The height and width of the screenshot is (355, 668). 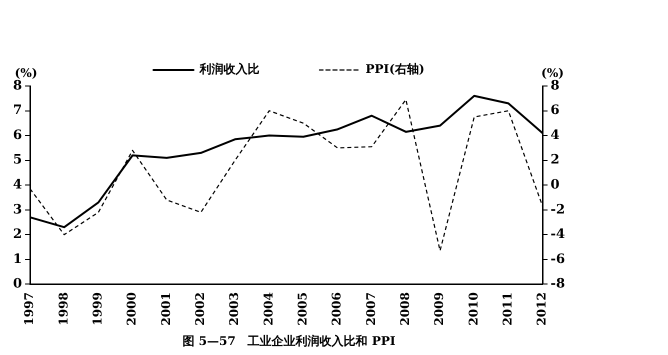 I want to click on y-tick-label: 6, so click(x=17, y=135).